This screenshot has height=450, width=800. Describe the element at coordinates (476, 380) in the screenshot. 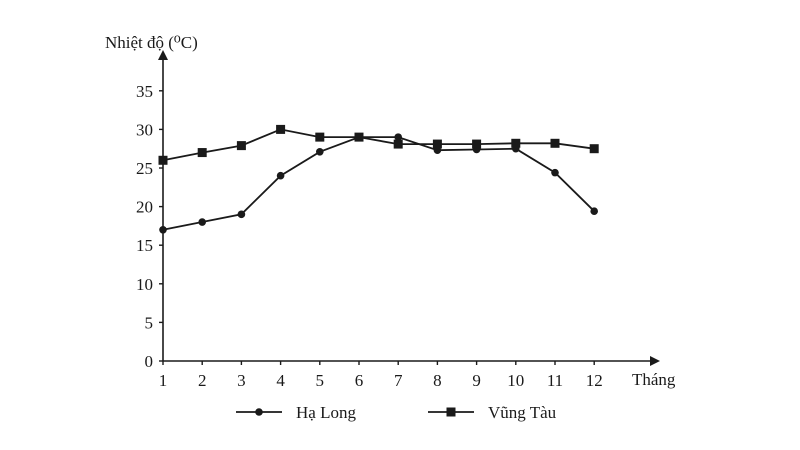

I see `x-tick-label: 9` at that location.